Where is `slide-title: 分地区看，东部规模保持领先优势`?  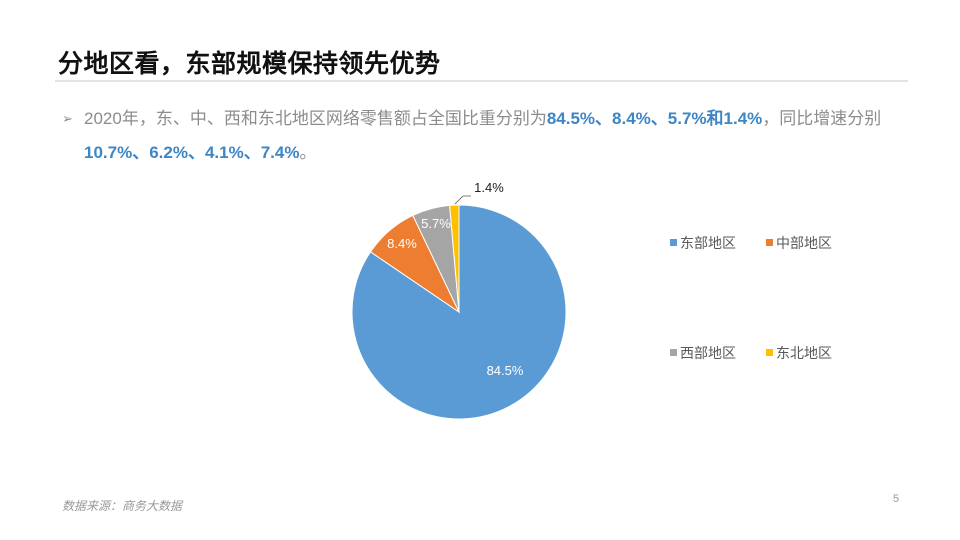
slide-title: 分地区看，东部规模保持领先优势 is located at coordinates (249, 64).